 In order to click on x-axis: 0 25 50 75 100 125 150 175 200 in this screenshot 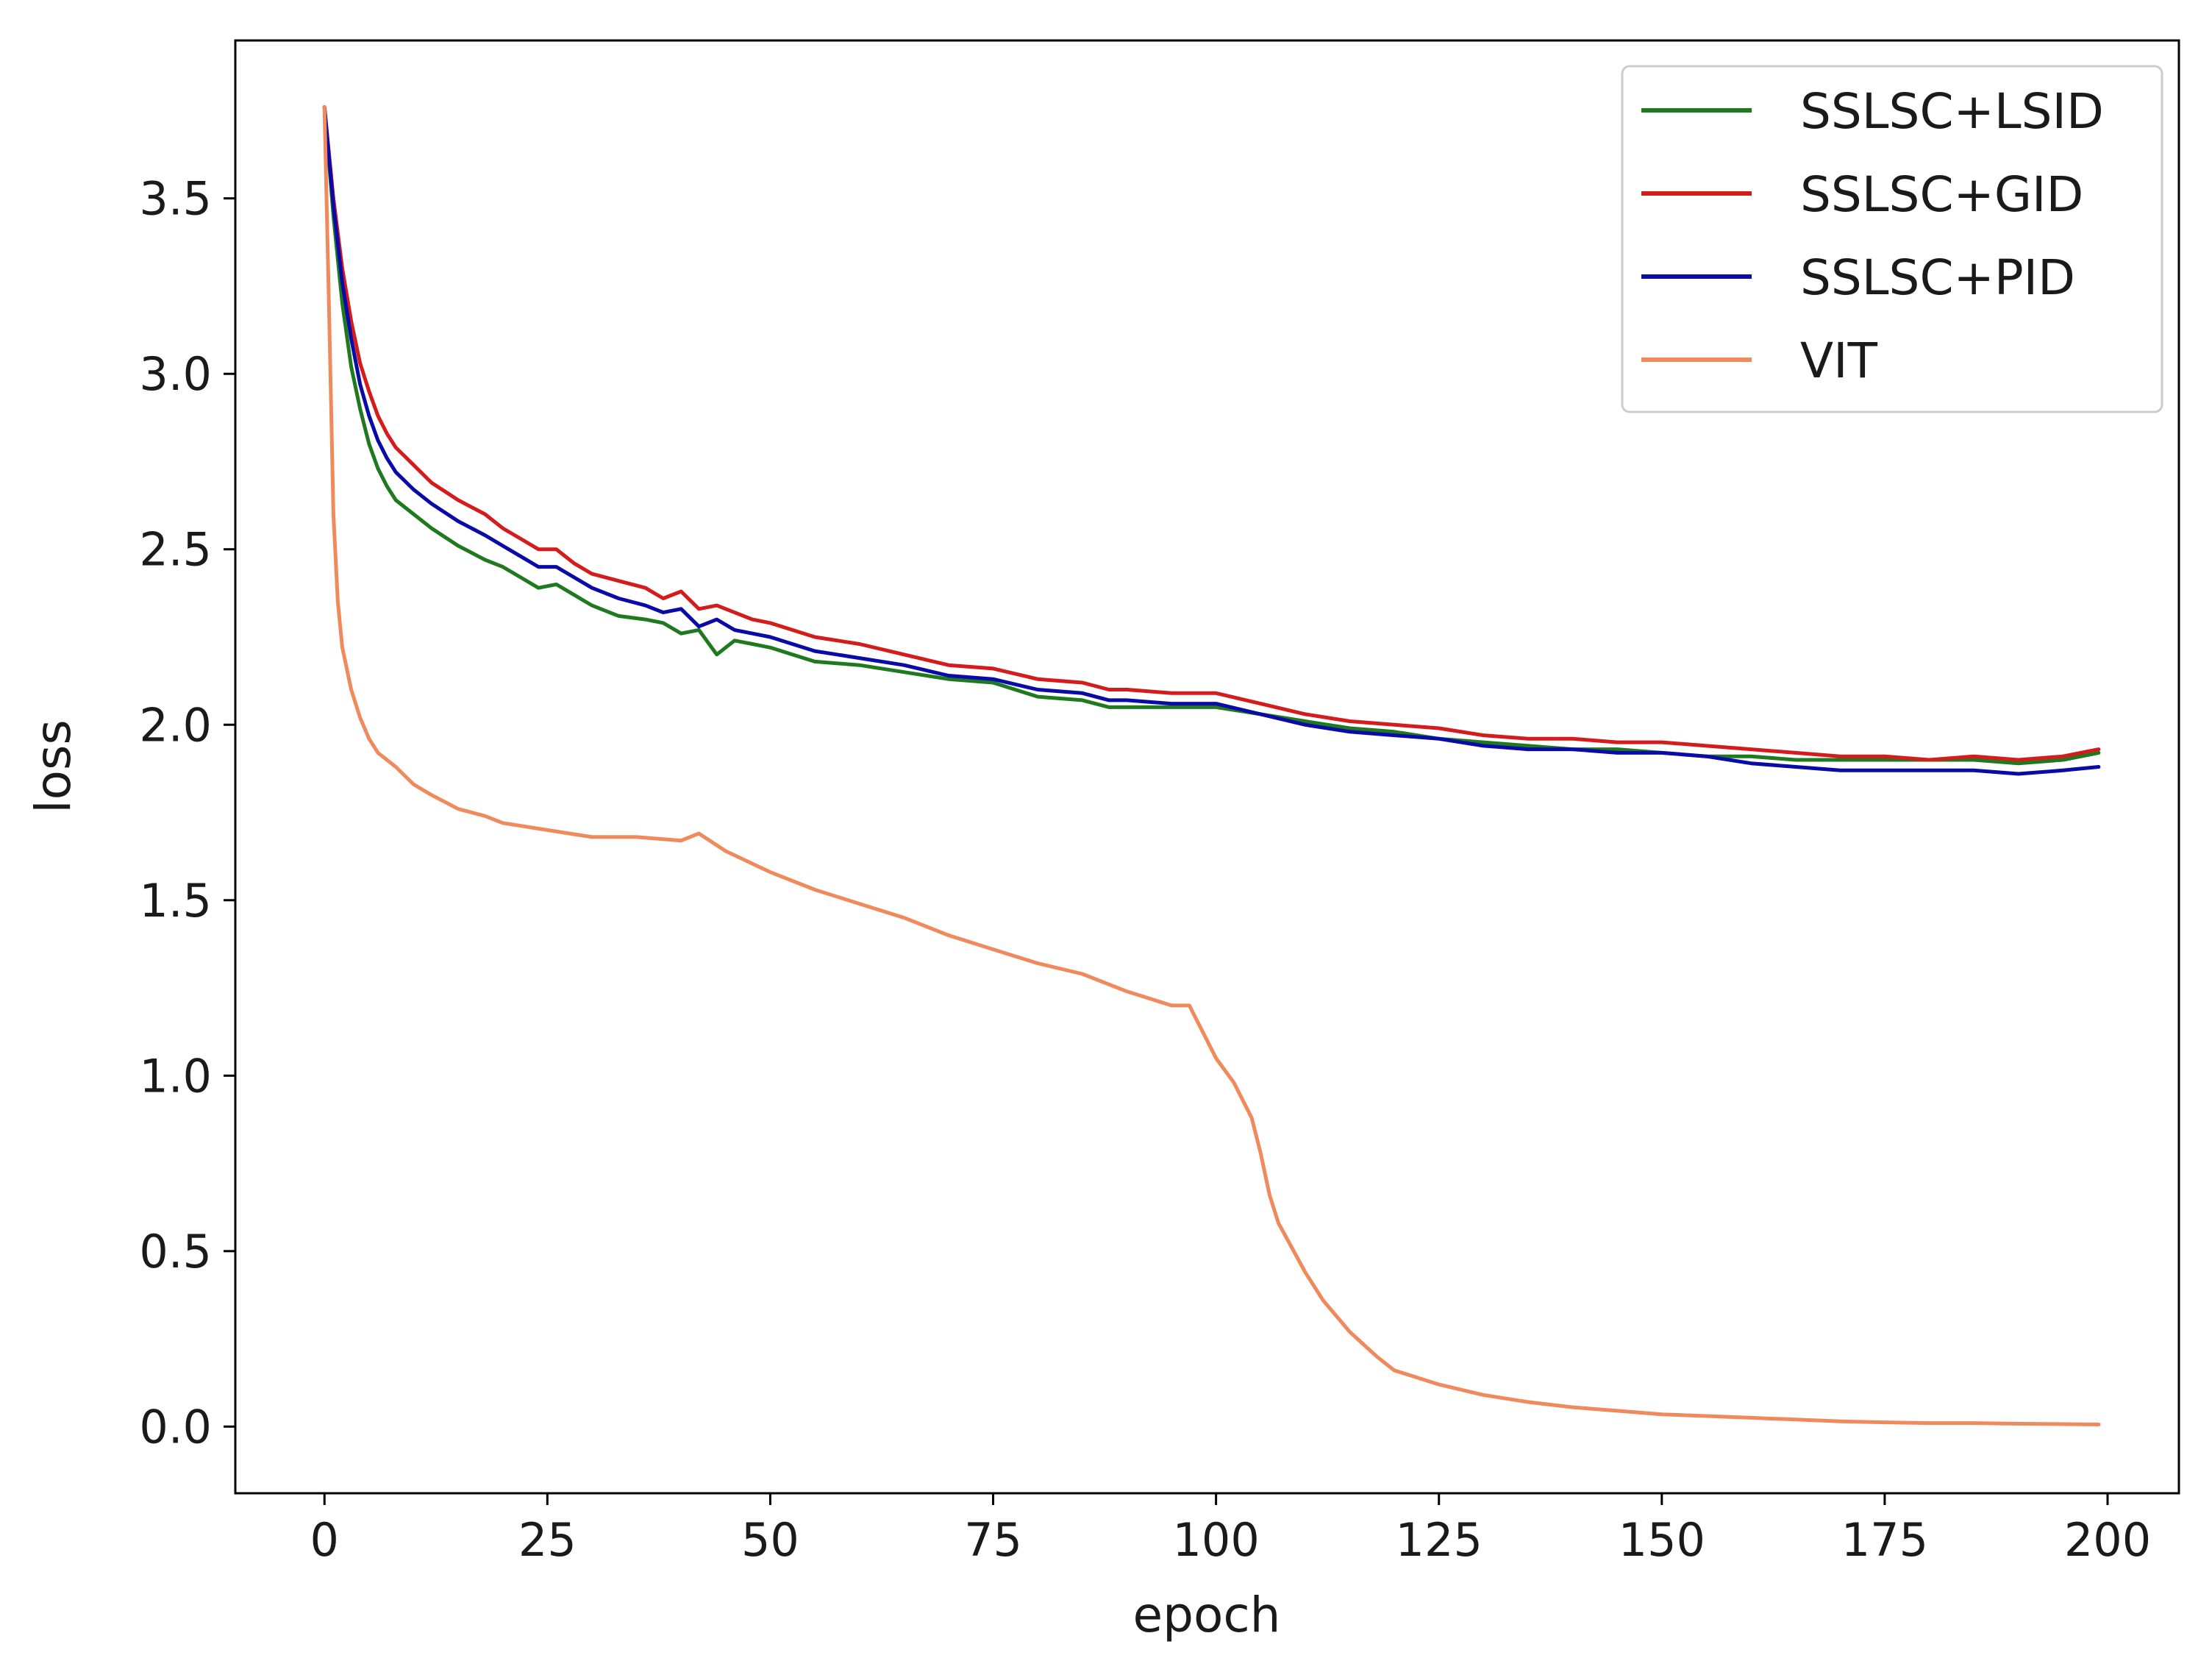, I will do `click(1230, 1530)`.